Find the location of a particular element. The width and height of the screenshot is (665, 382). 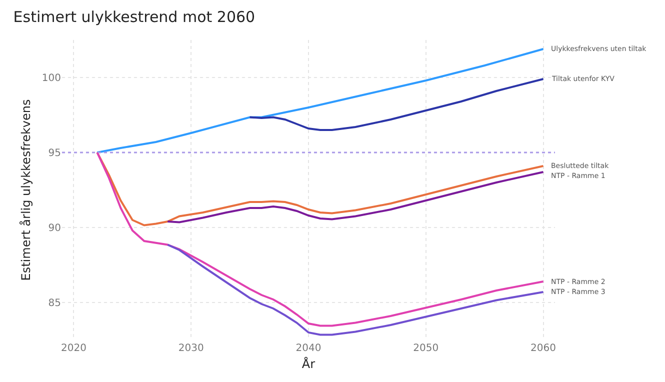

chart-title: Estimert ulykkestrend mot 2060 is located at coordinates (134, 17).